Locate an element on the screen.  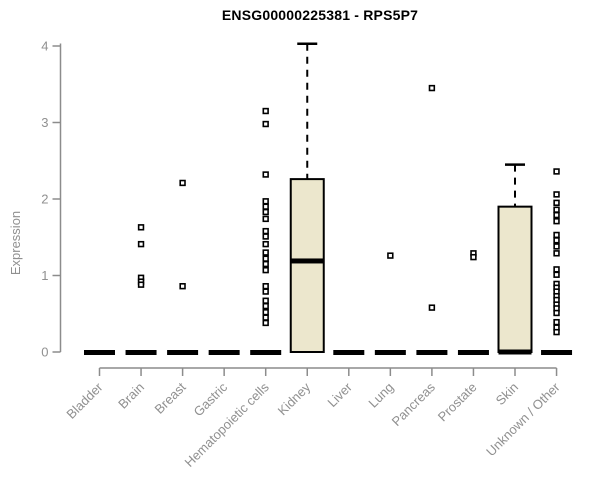
x-category-label: Skin is located at coordinates (507, 394).